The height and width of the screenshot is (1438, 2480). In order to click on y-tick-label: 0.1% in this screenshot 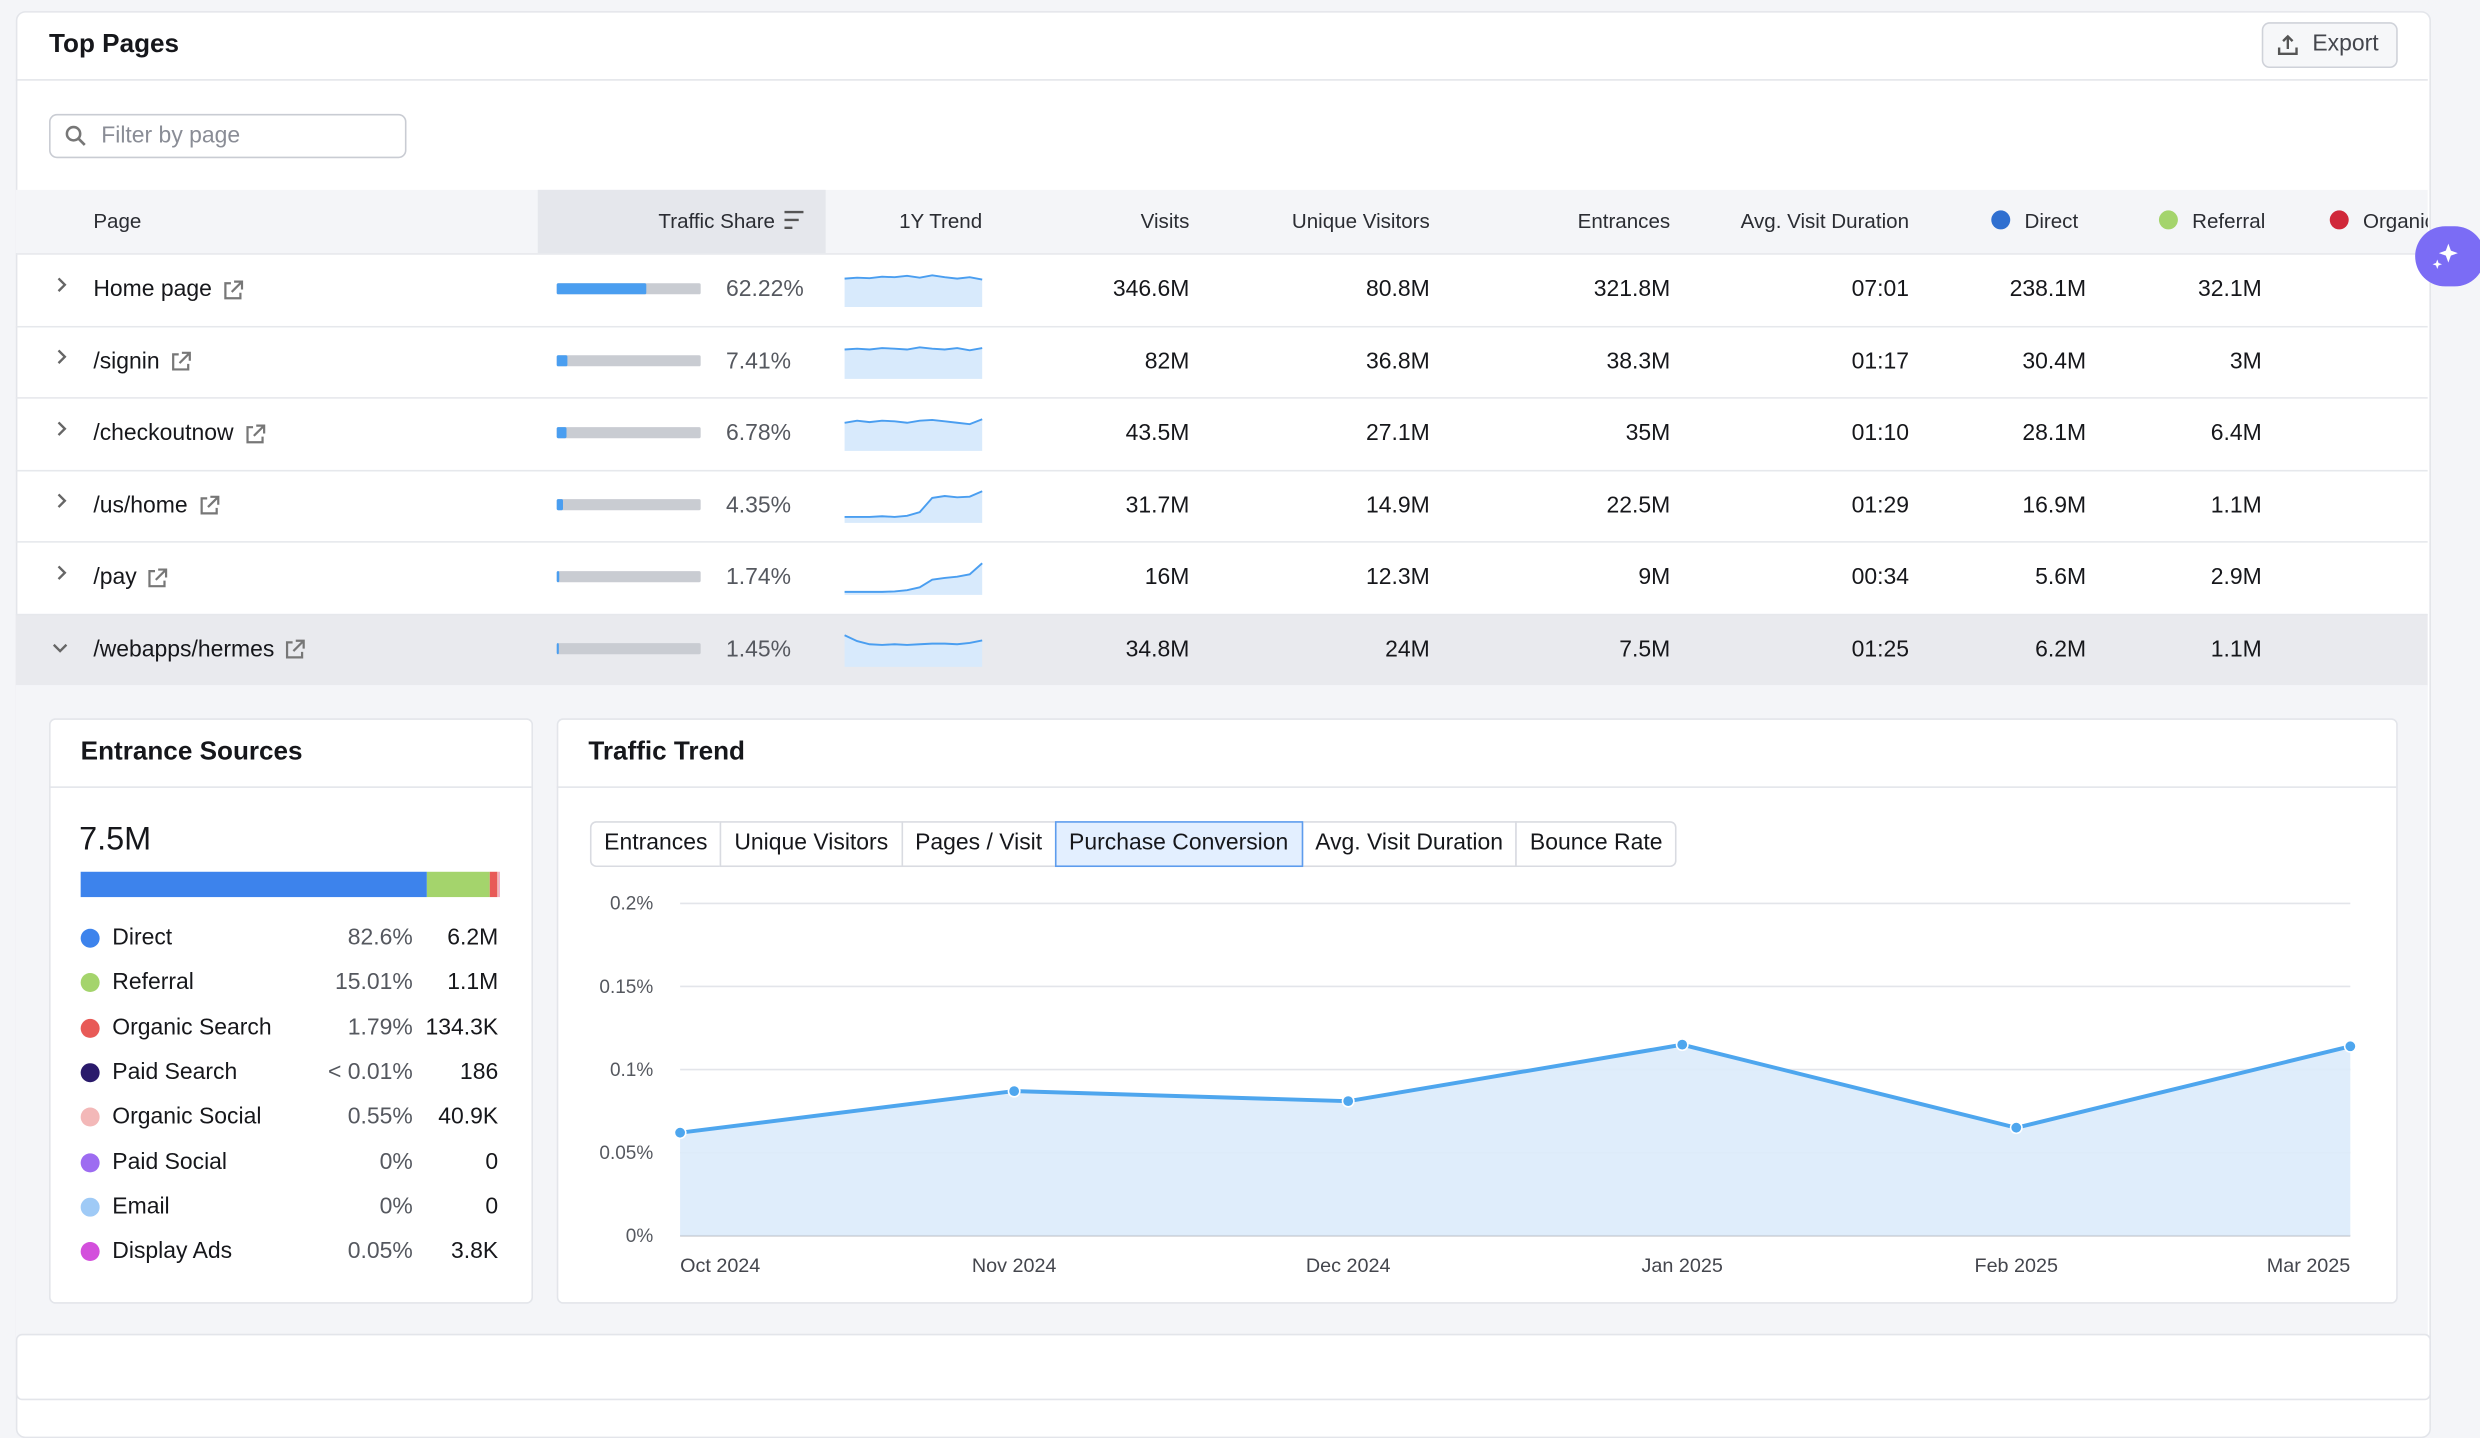, I will do `click(631, 1070)`.